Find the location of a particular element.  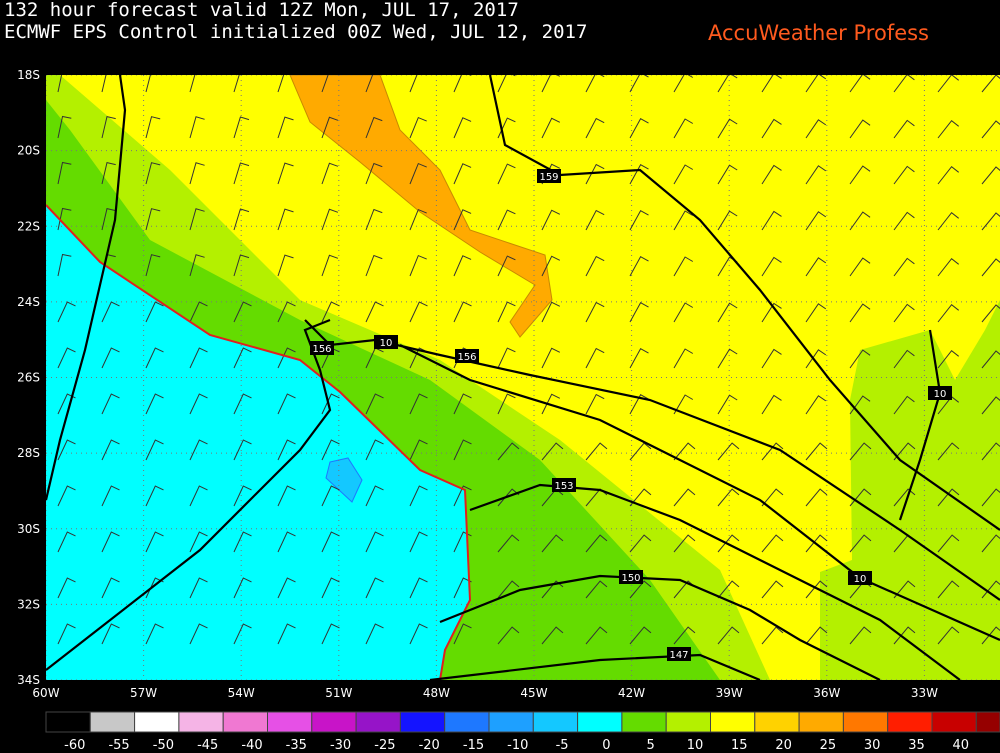

brand: AccuWeather Profess is located at coordinates (818, 33).